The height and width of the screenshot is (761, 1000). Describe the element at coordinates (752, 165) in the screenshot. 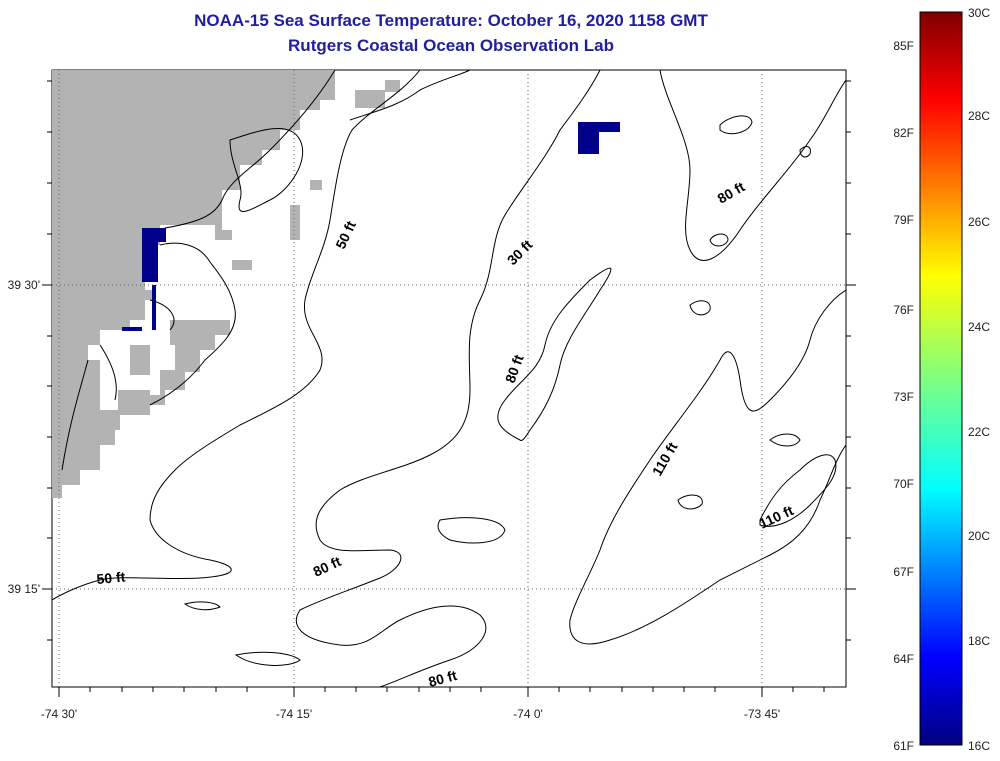

I see `contour-80ft-c` at that location.